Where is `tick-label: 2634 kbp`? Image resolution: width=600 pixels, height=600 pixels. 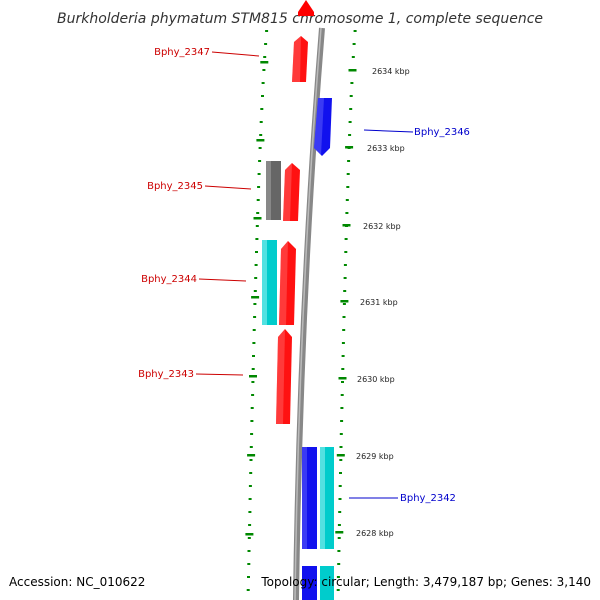
tick-label: 2634 kbp is located at coordinates (391, 71).